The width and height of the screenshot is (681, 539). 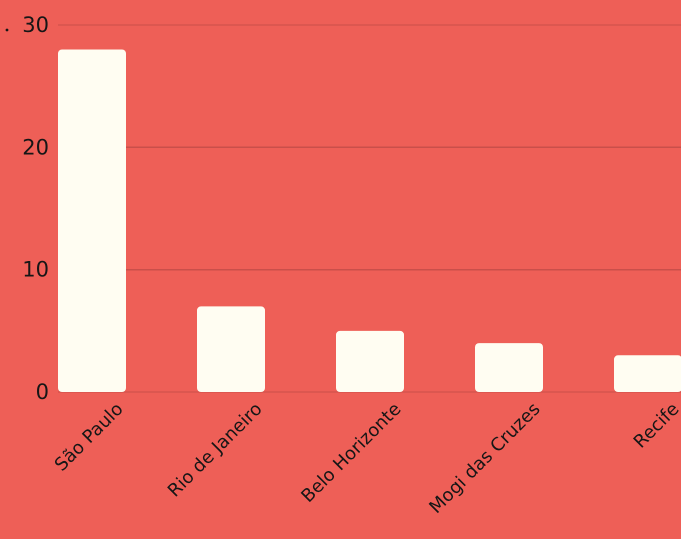 What do you see at coordinates (215, 450) in the screenshot?
I see `category-label: Rio de Janeiro` at bounding box center [215, 450].